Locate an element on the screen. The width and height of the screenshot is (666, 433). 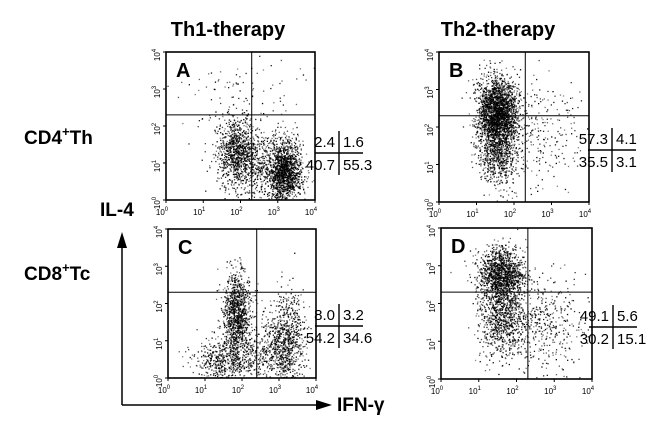
quadrant-lower-left-value: 35.5 is located at coordinates (593, 162).